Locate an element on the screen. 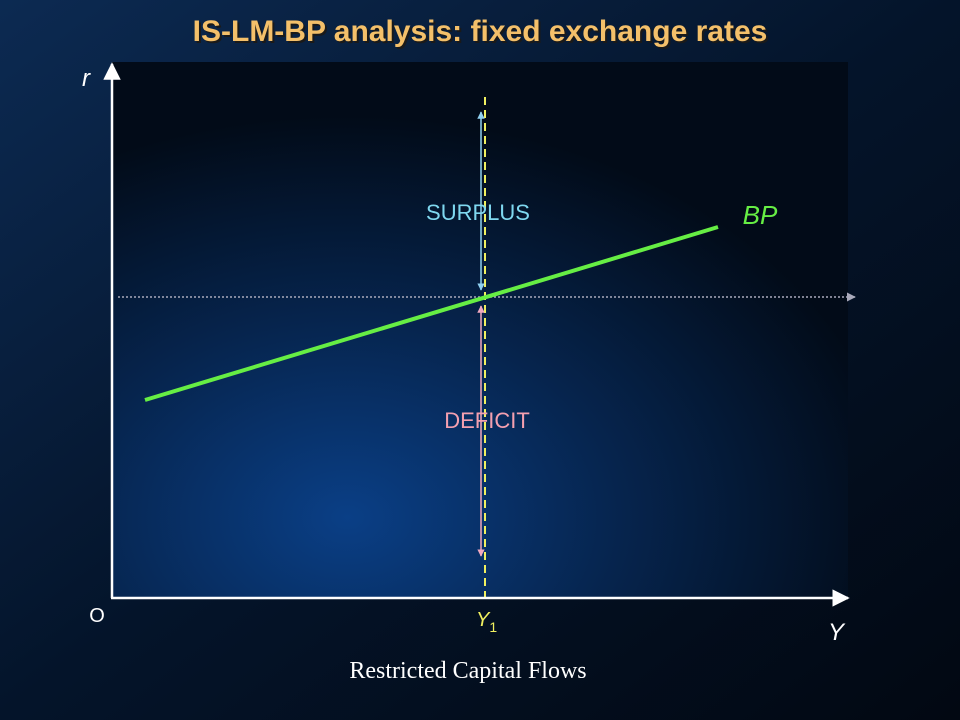 This screenshot has height=720, width=960. title-shadow: IS-LM-BP analysis: fixed exchange rates is located at coordinates (482, 33).